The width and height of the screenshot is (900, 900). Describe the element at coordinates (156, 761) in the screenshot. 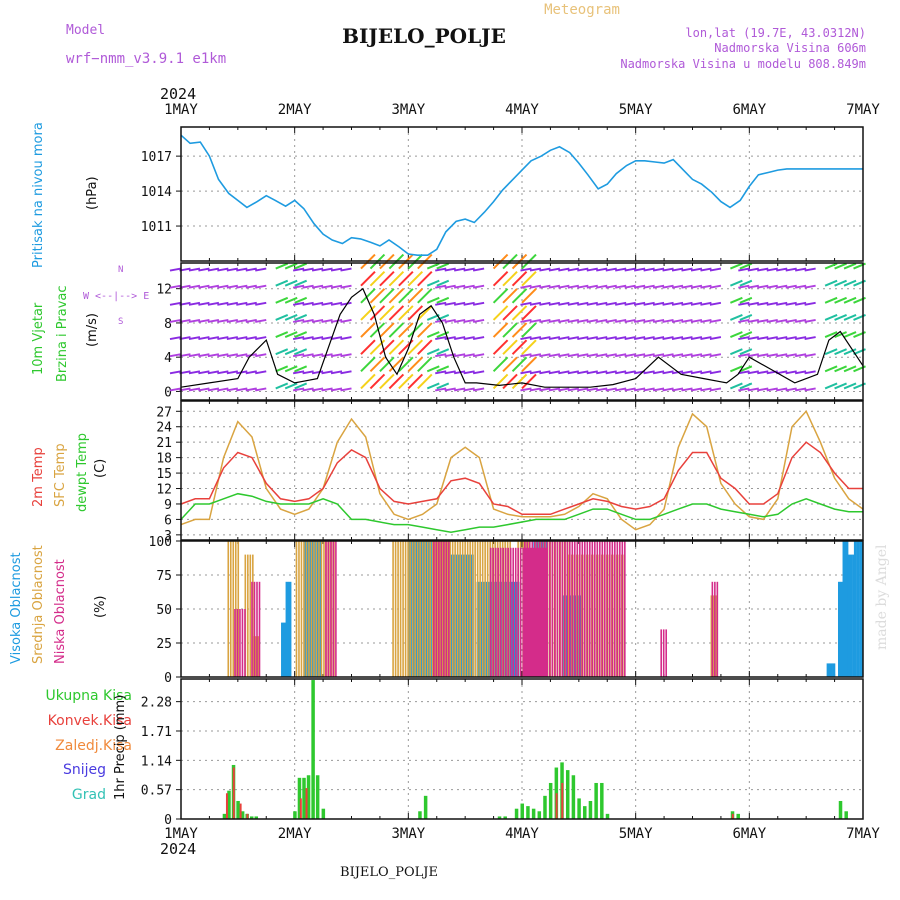

I see `y-tick-label: 1.14` at that location.